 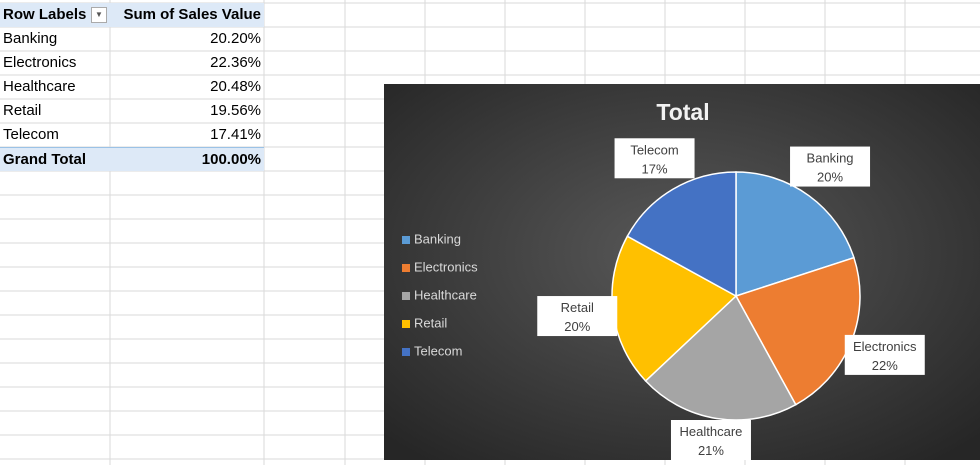 What do you see at coordinates (830, 158) in the screenshot?
I see `data-label-category: Banking` at bounding box center [830, 158].